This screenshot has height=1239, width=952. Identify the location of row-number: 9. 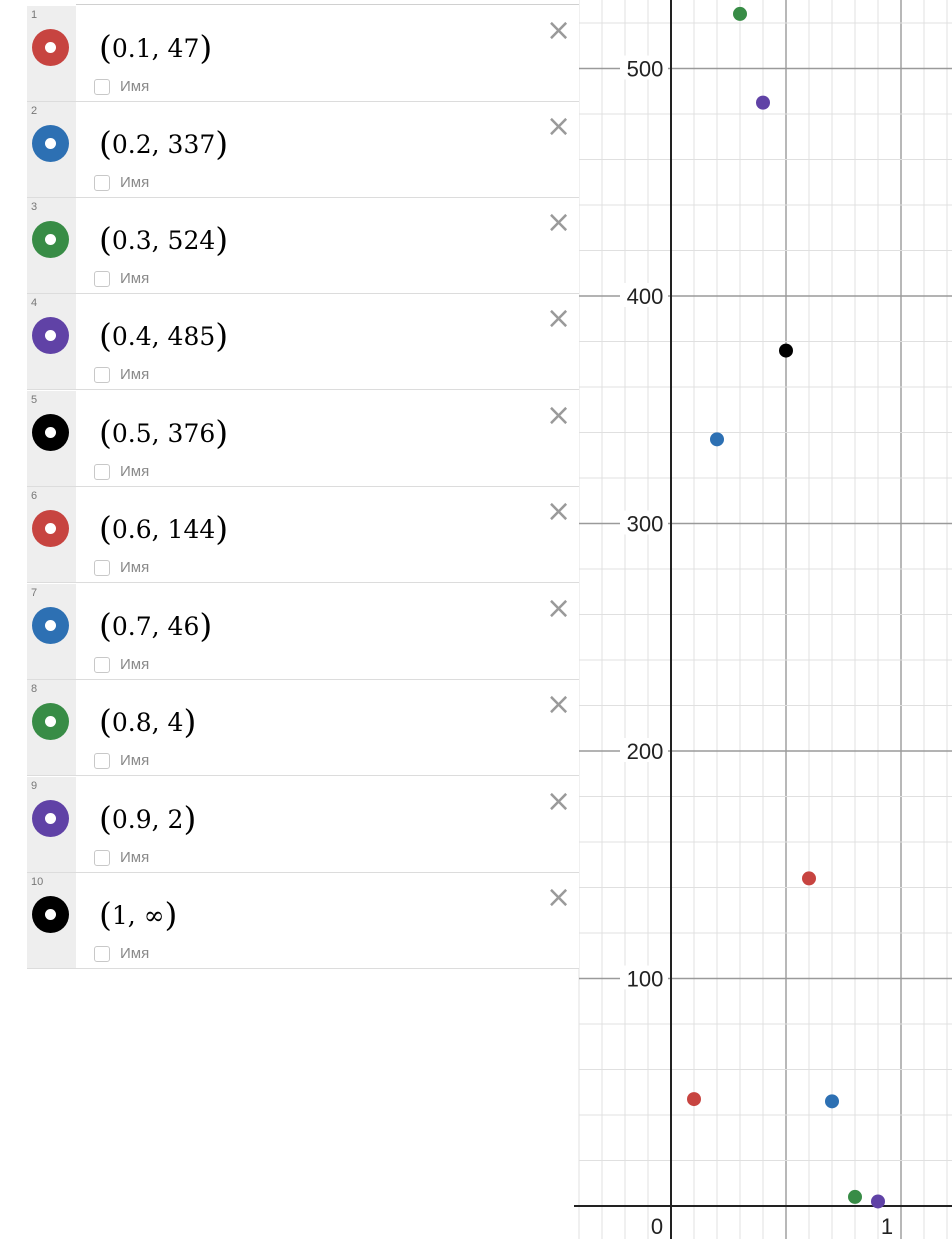
(34, 786).